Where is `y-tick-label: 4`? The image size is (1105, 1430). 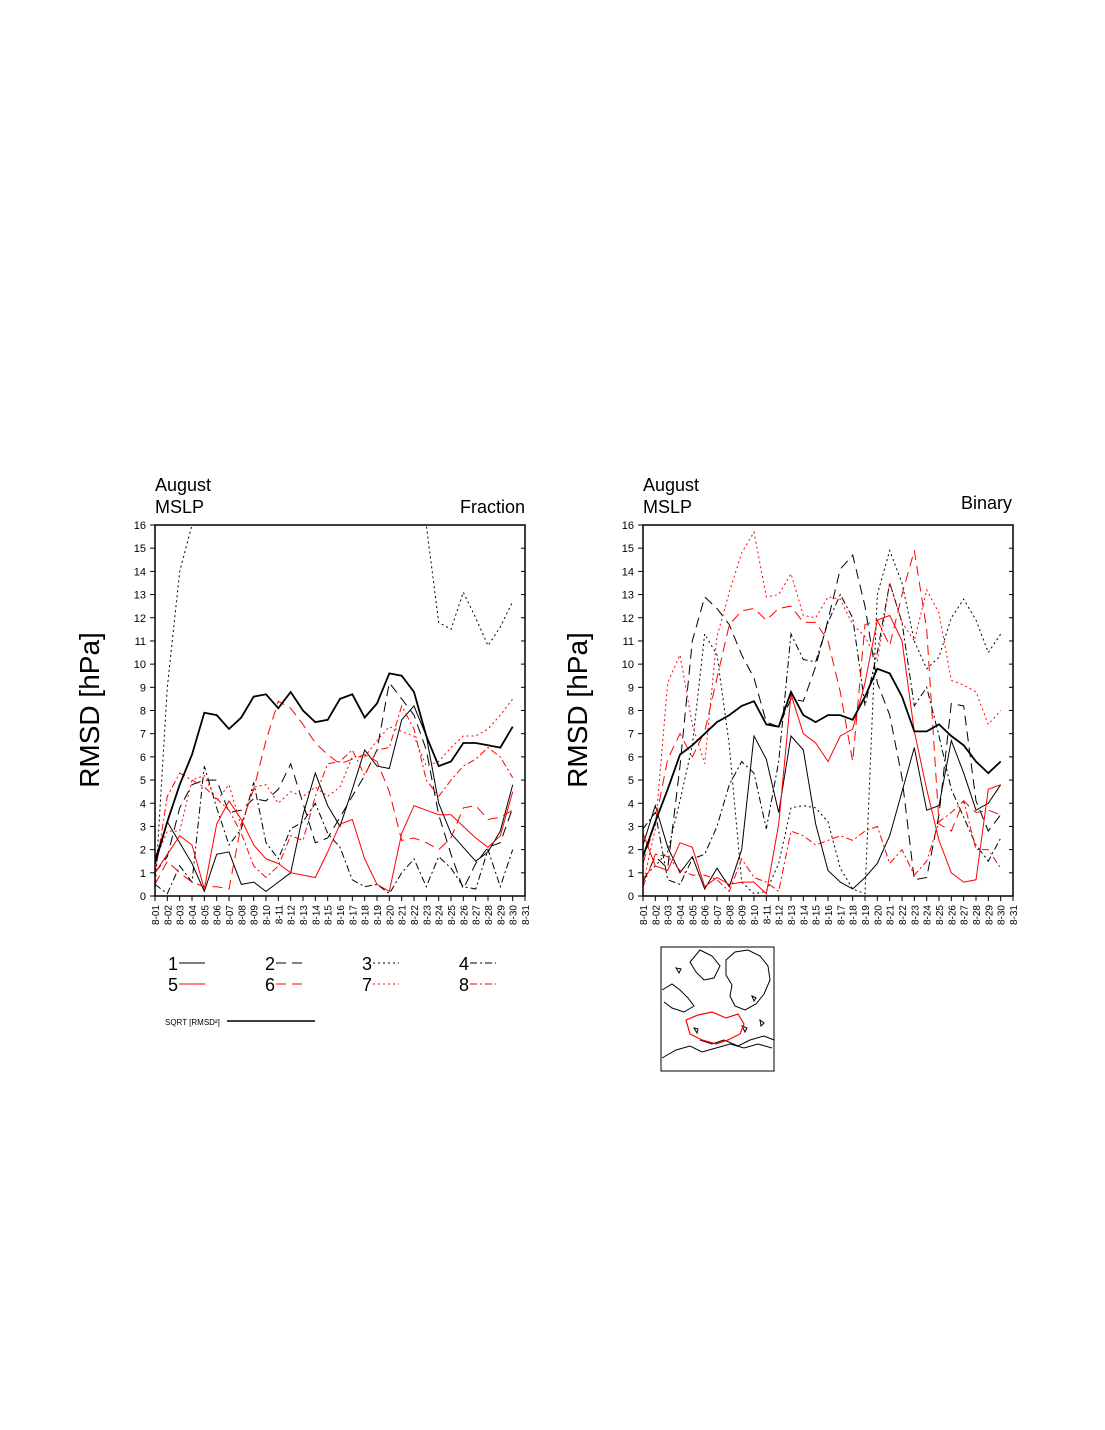 y-tick-label: 4 is located at coordinates (143, 804).